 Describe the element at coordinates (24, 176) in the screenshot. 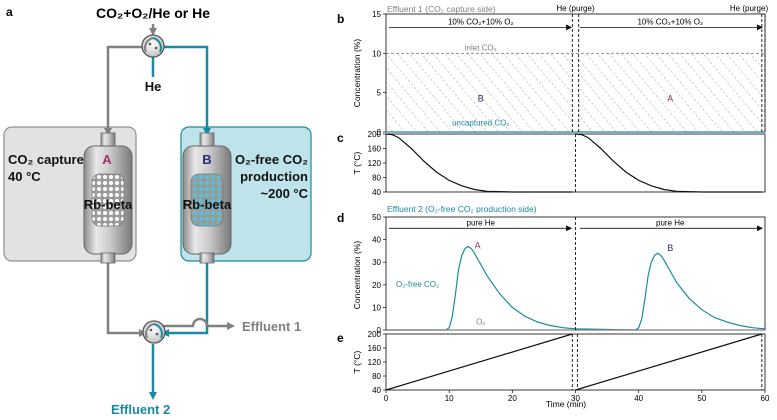

I see `capture-temperature: 40 °C` at that location.